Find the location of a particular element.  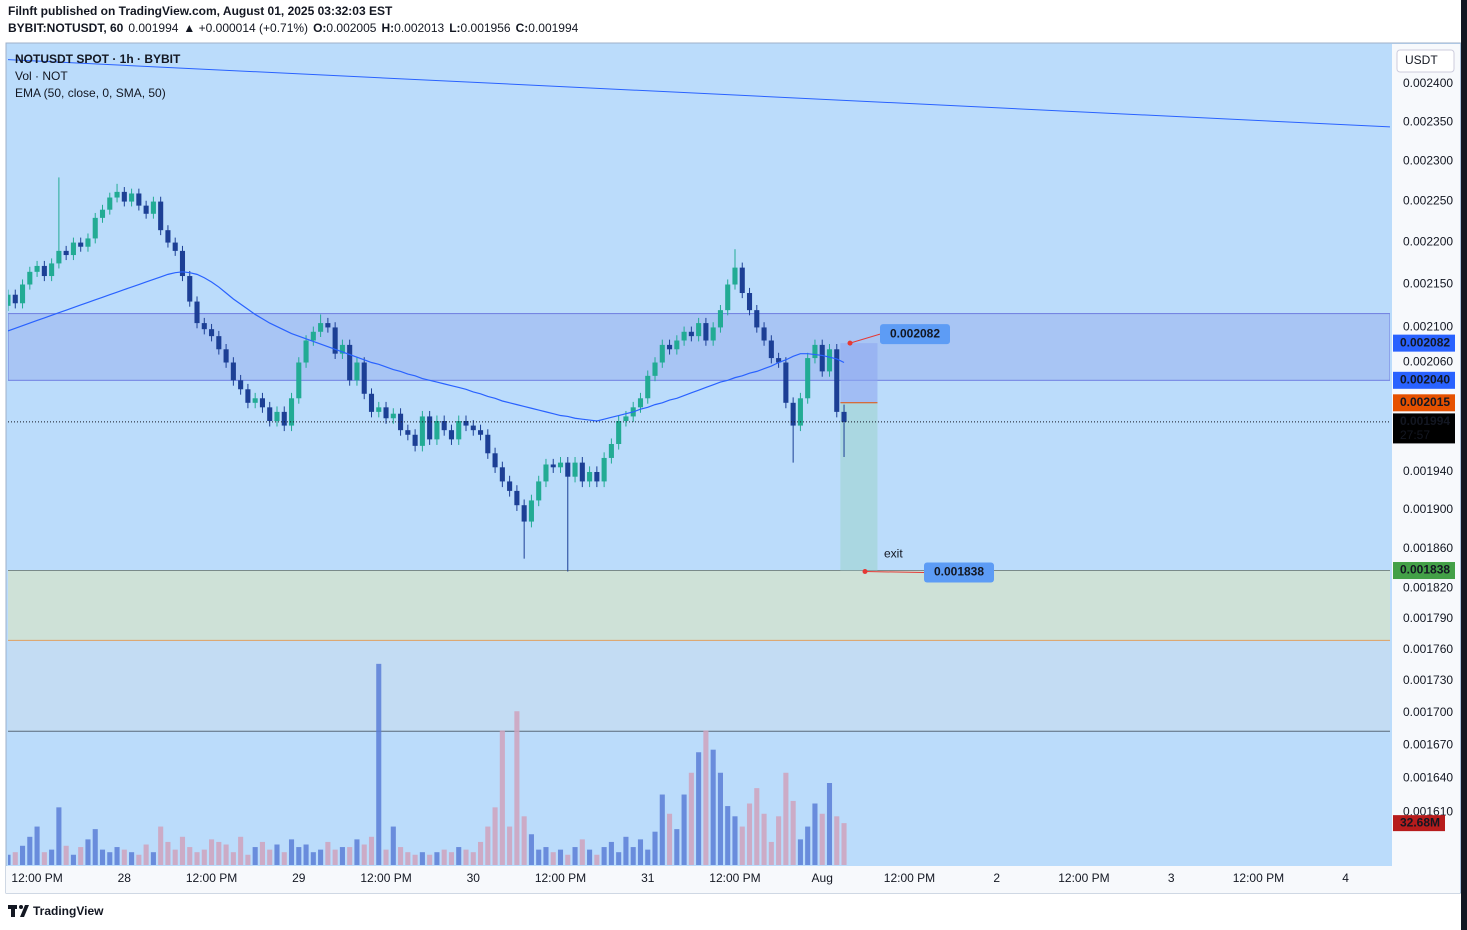

x-tick-label: 12:00 PM is located at coordinates (909, 878).